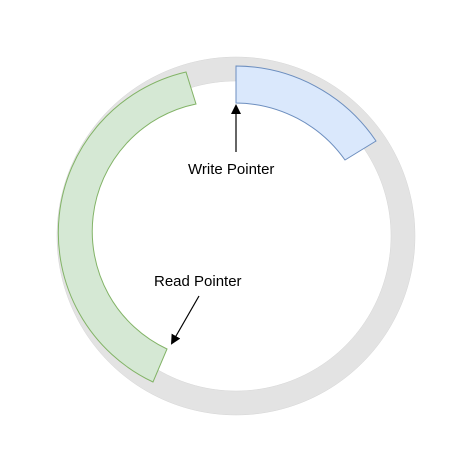 The height and width of the screenshot is (472, 472). I want to click on write-pointer-label: Write Pointer, so click(231, 169).